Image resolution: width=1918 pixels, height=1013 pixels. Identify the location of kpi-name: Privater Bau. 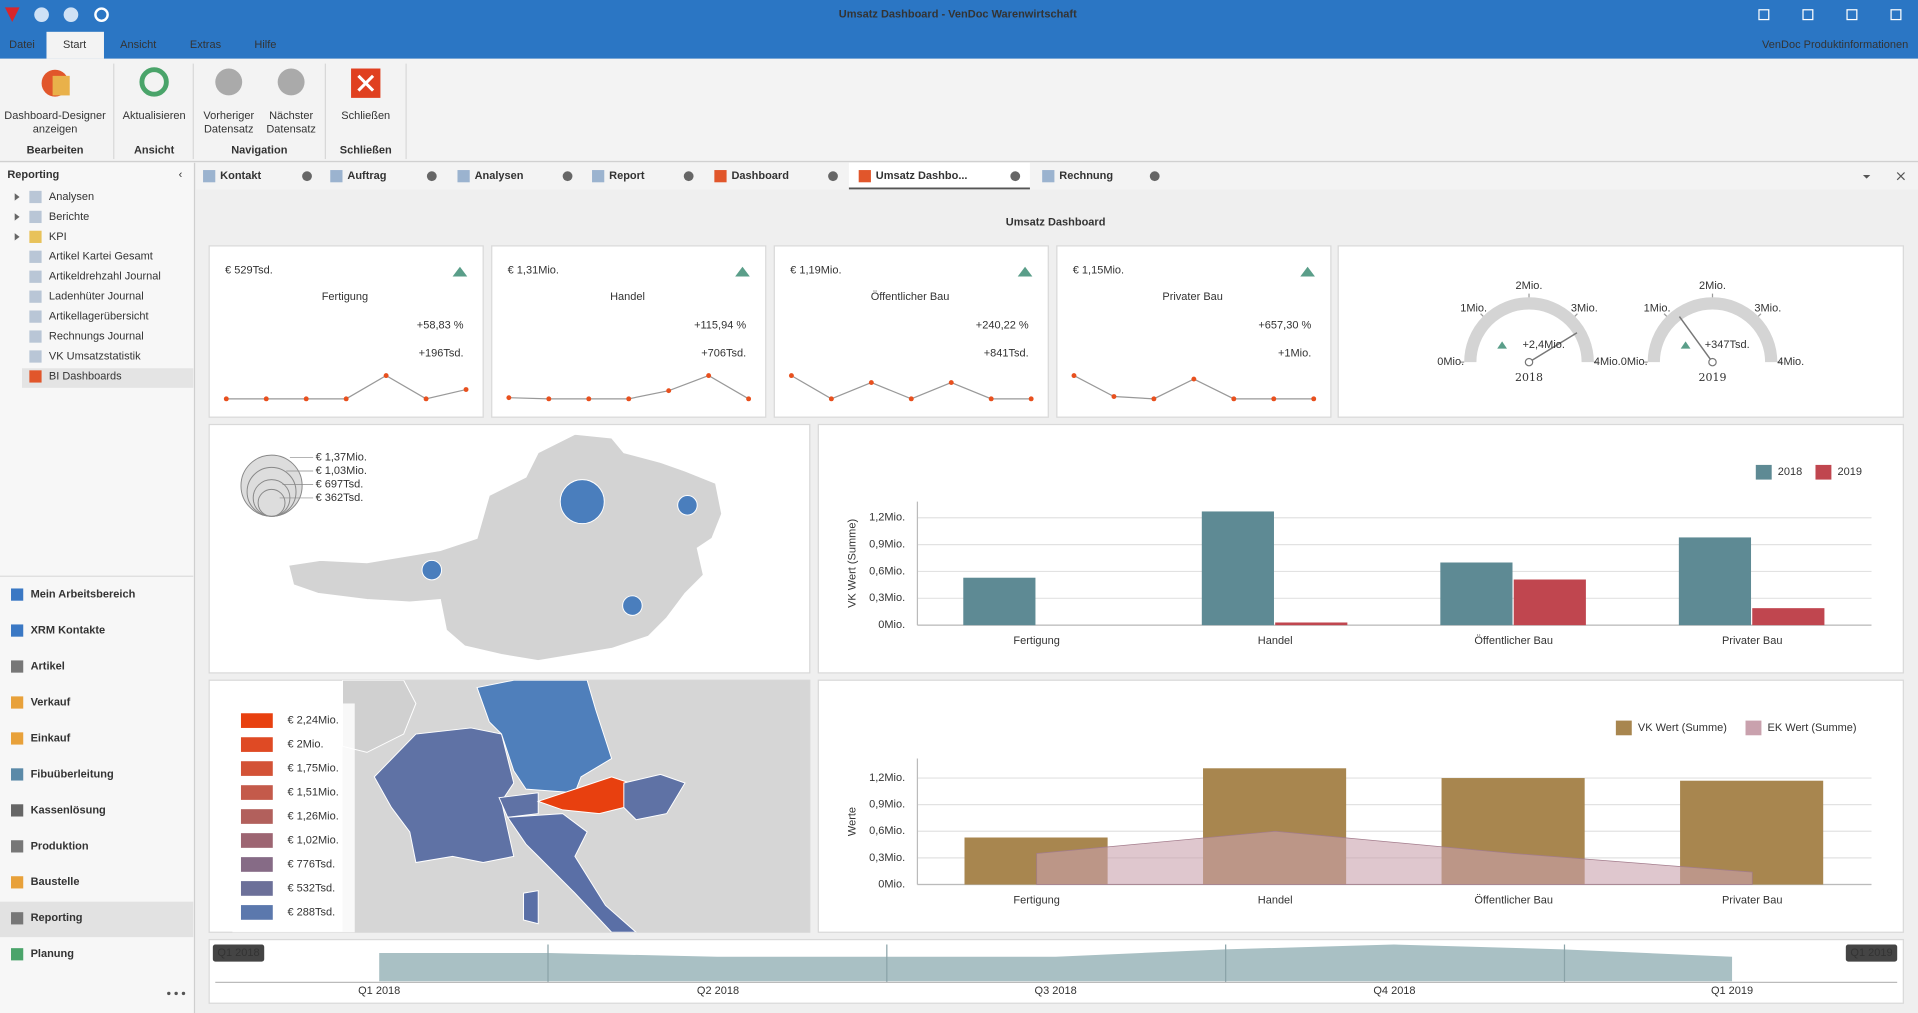
(1192, 297).